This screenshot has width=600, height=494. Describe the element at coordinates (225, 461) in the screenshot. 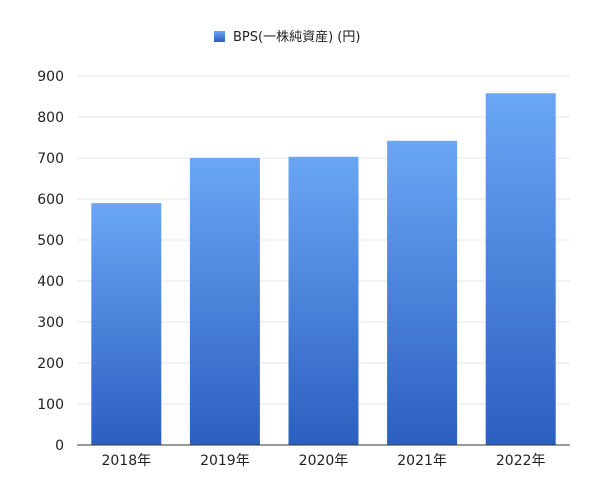

I see `x-tick-label: 2019年` at that location.